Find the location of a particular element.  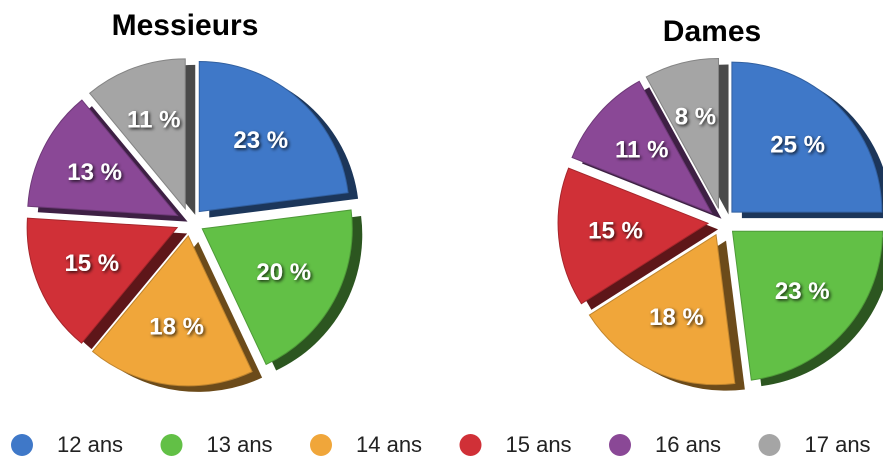

chart-title: Messieurs is located at coordinates (185, 25).